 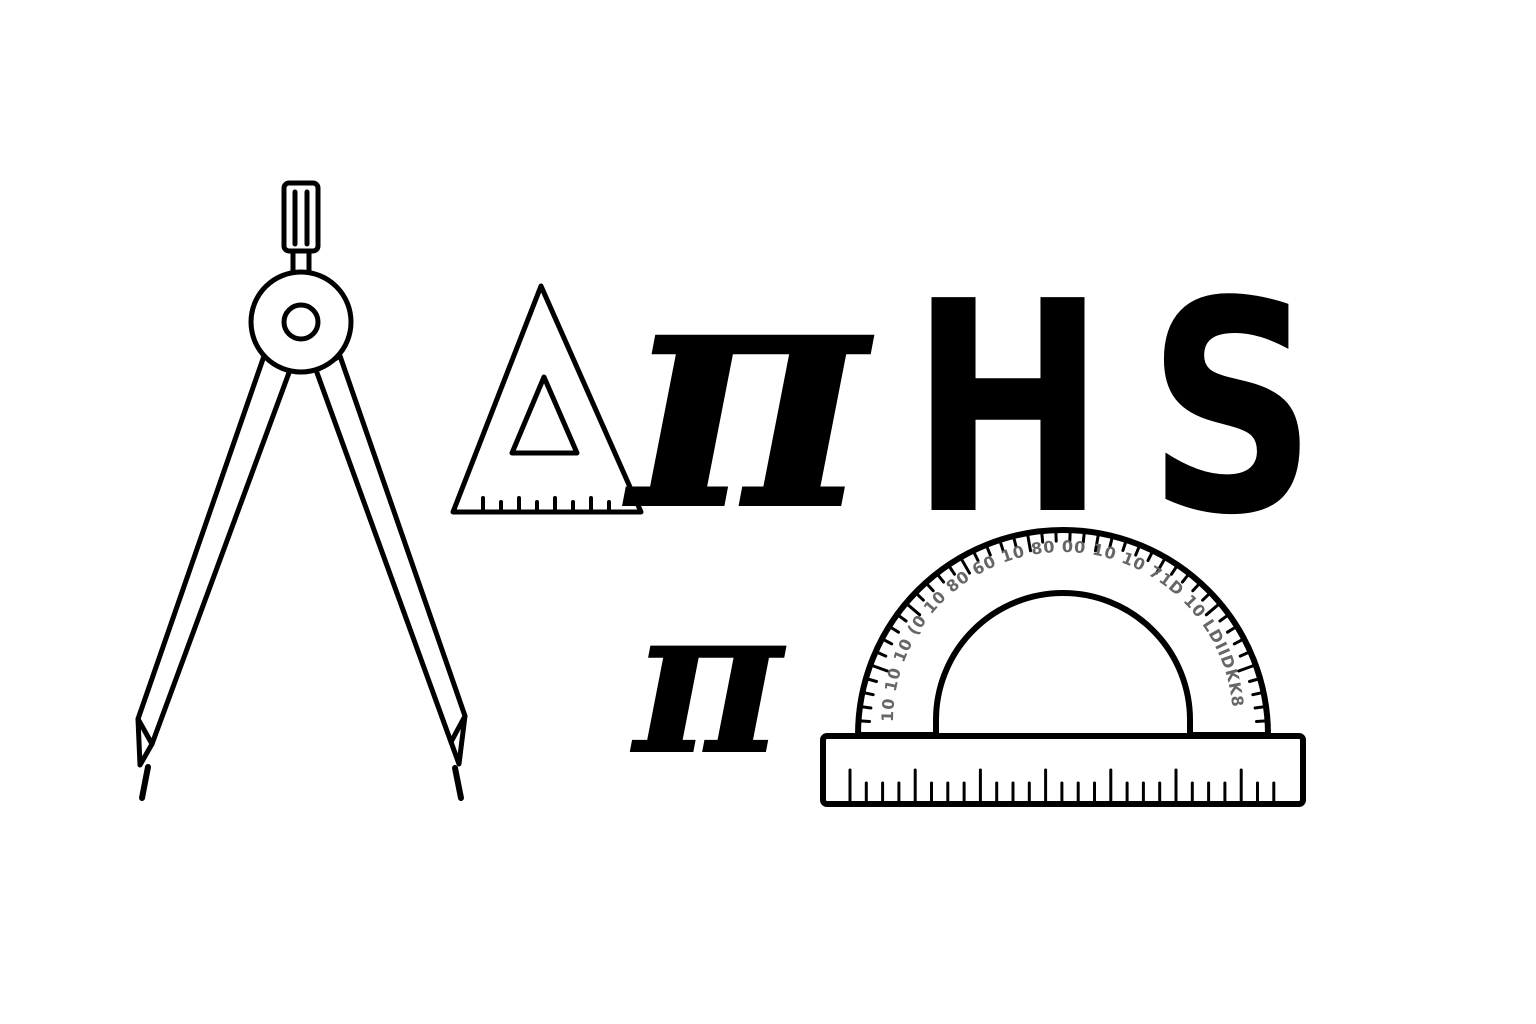 What do you see at coordinates (547, 399) in the screenshot?
I see `set-square-icon` at bounding box center [547, 399].